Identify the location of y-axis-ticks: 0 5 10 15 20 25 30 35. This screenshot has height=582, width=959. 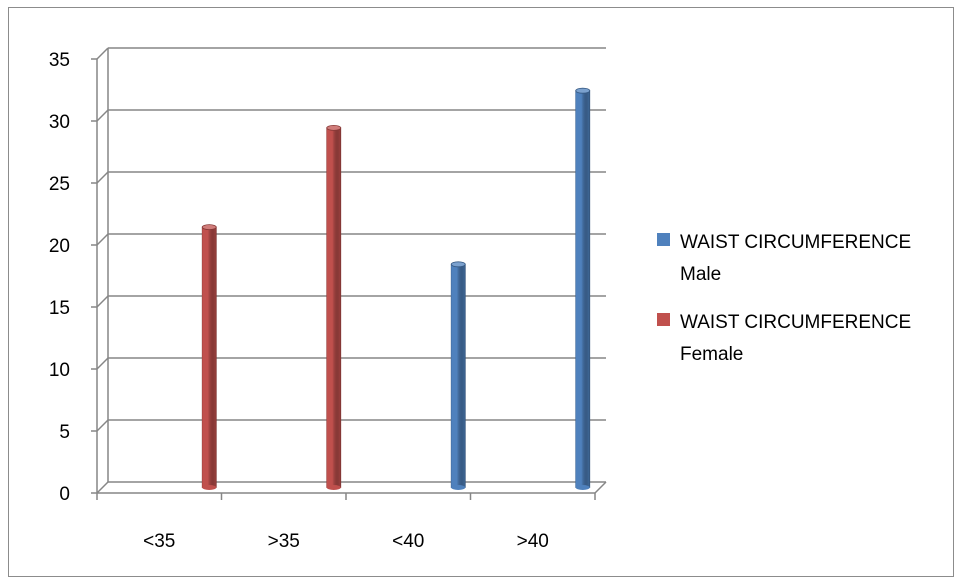
(73, 277).